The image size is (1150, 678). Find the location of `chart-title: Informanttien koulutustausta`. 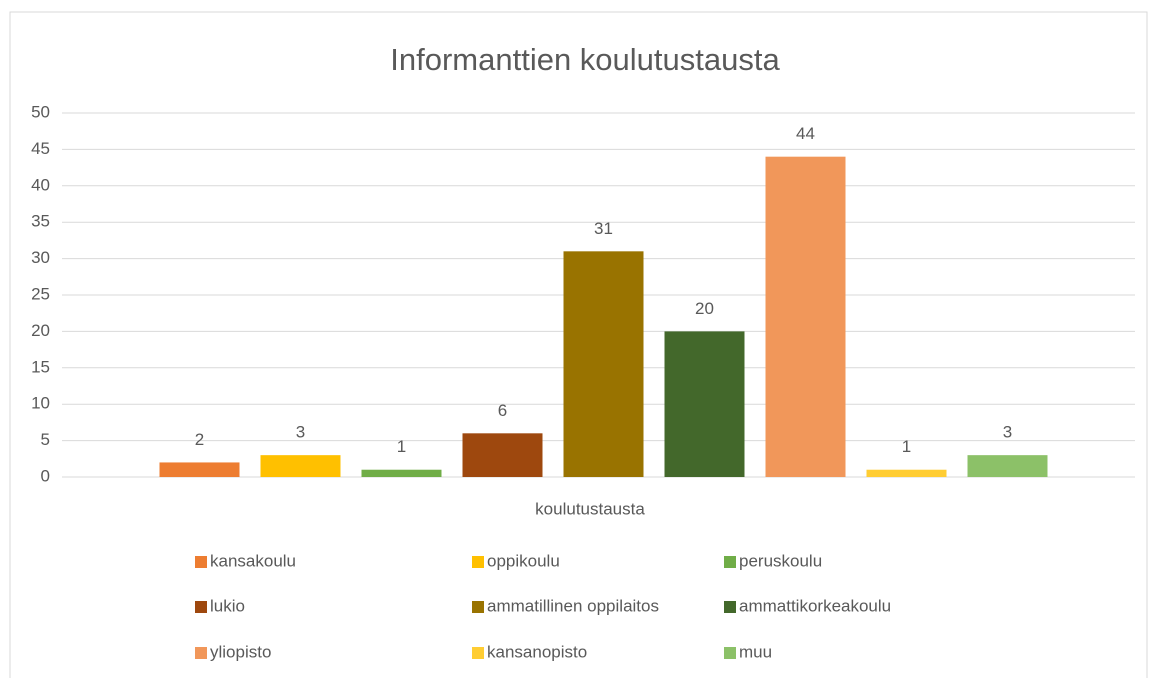

chart-title: Informanttien koulutustausta is located at coordinates (585, 59).